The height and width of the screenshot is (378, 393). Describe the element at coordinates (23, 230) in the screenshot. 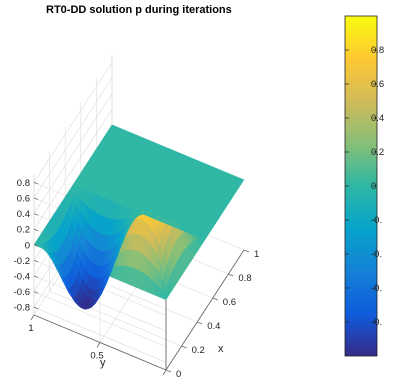

I see `z-tick-label: 0.2` at that location.